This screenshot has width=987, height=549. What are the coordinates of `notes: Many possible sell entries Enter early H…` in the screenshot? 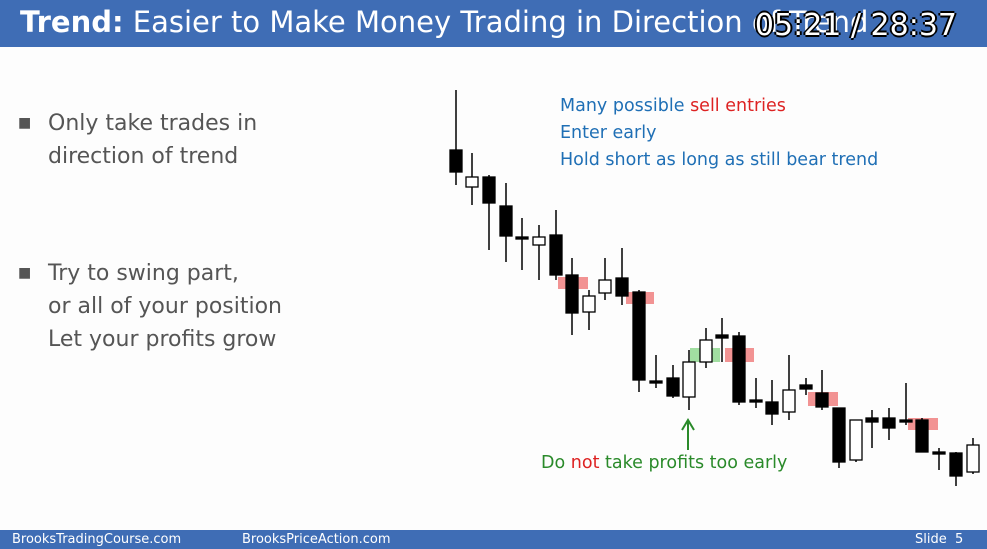 It's located at (719, 133).